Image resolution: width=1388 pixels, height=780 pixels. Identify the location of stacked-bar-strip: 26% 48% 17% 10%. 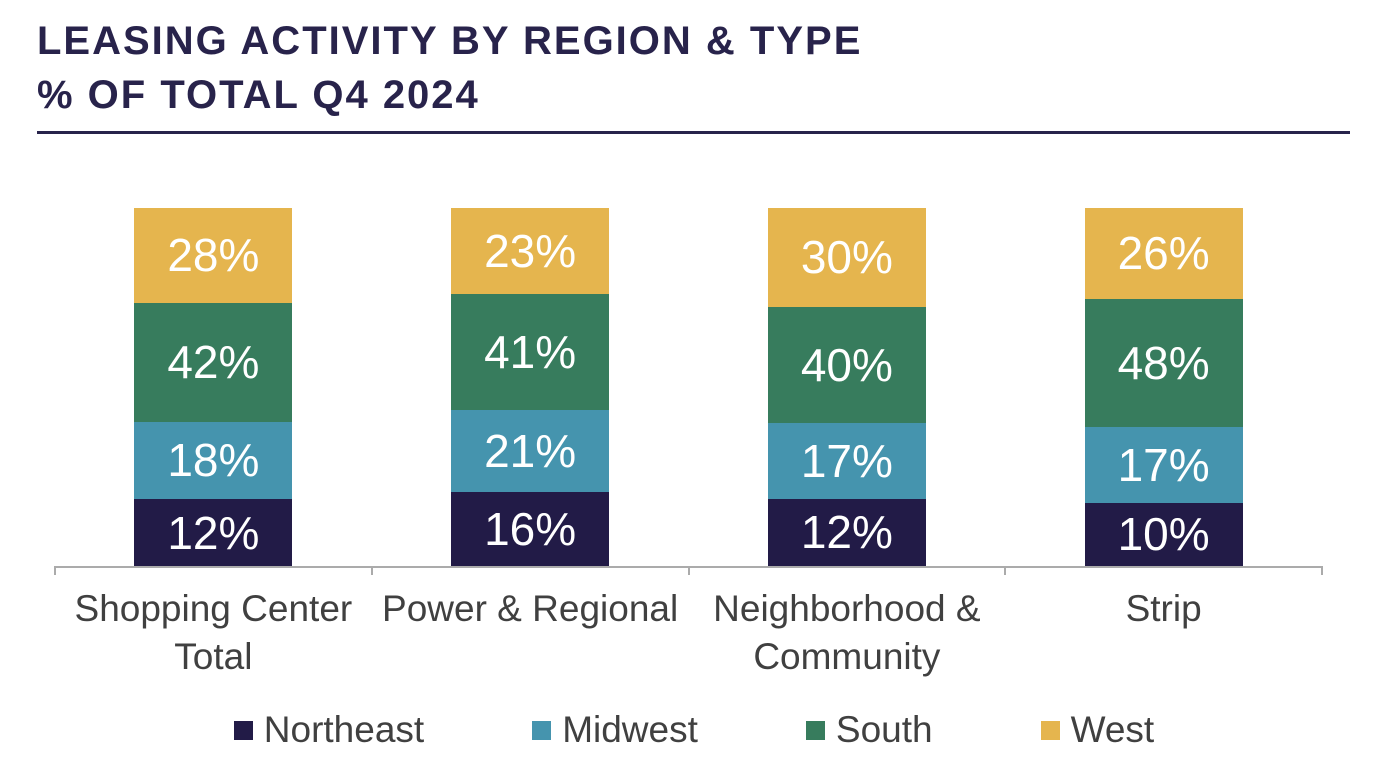
(1163, 387).